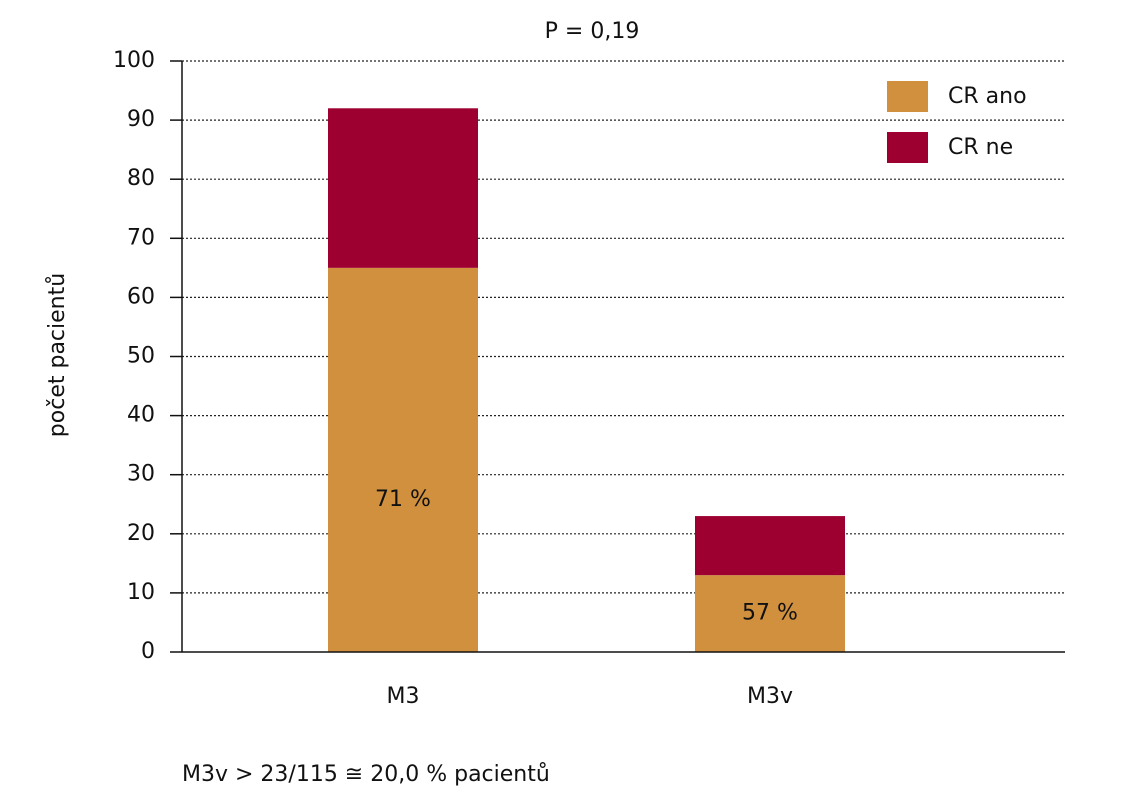 The height and width of the screenshot is (800, 1145). I want to click on y-axis-label: počet pacientů, so click(57, 355).